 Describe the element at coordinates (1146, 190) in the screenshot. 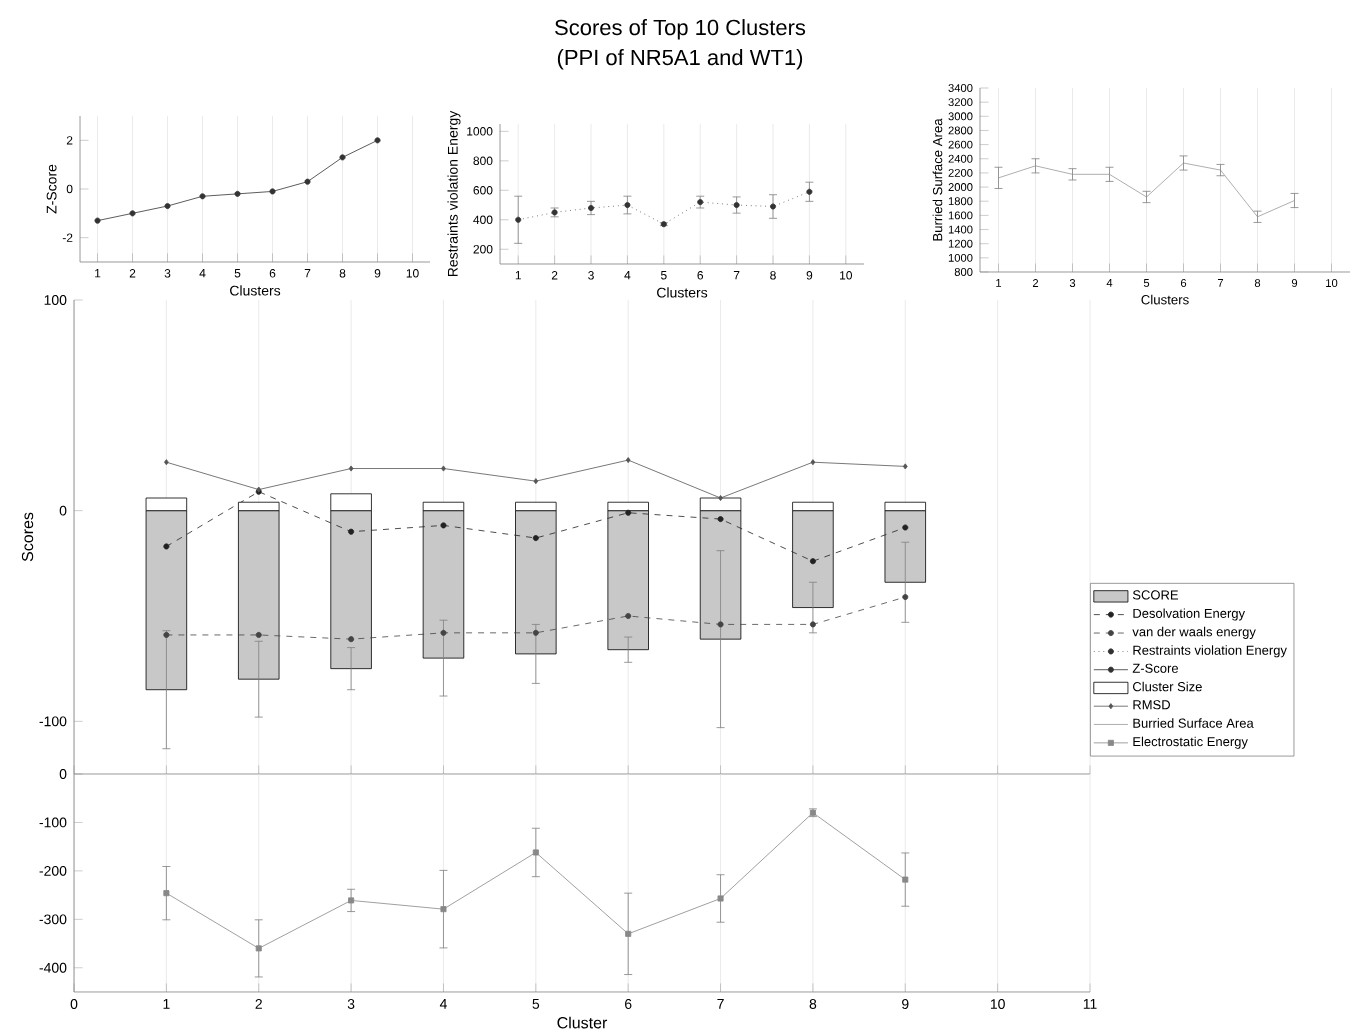

I see `line-series` at that location.